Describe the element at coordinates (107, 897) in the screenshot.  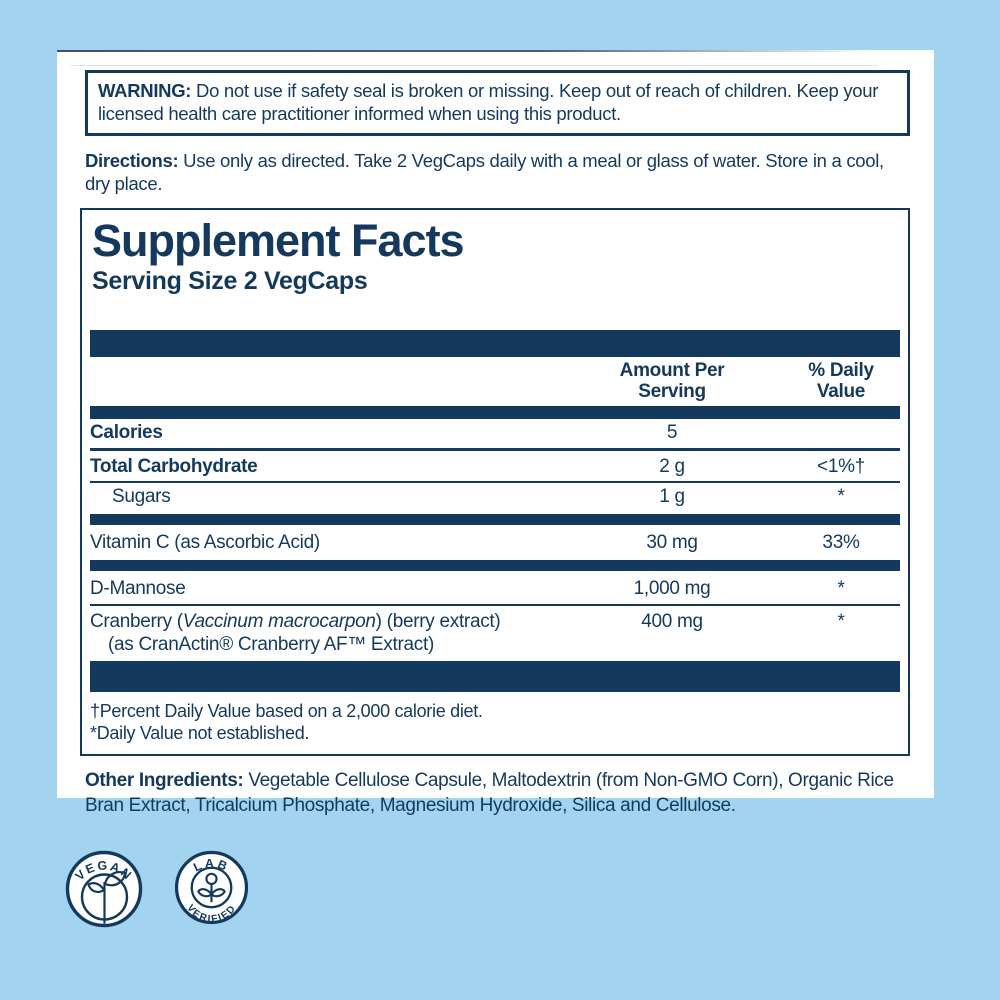
I see `sprout-icon` at that location.